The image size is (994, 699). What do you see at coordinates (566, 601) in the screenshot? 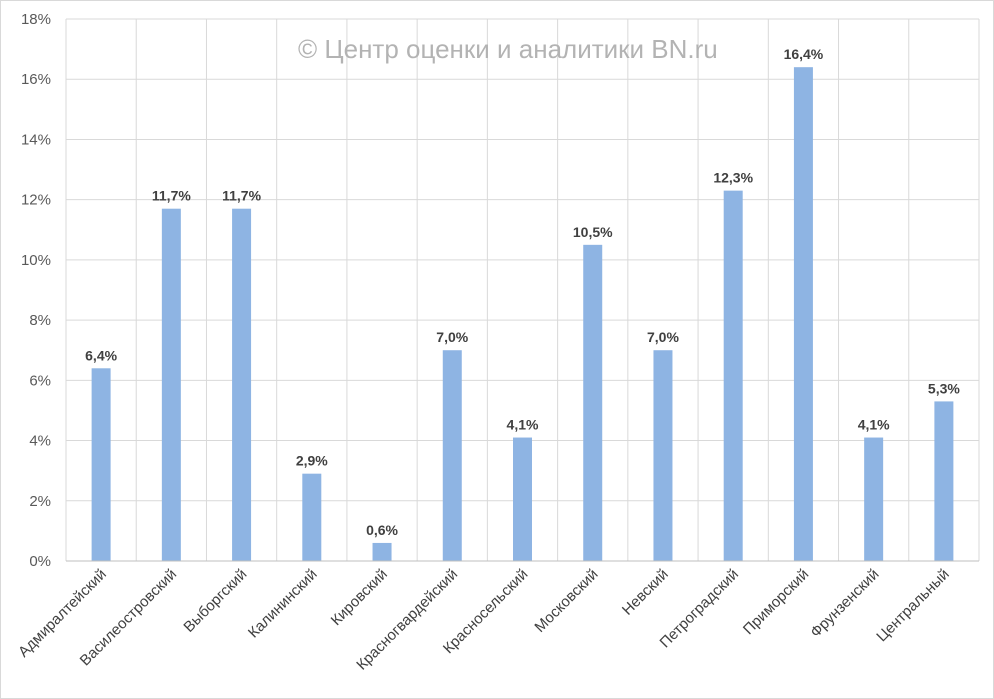
I see `category-label: Московский` at bounding box center [566, 601].